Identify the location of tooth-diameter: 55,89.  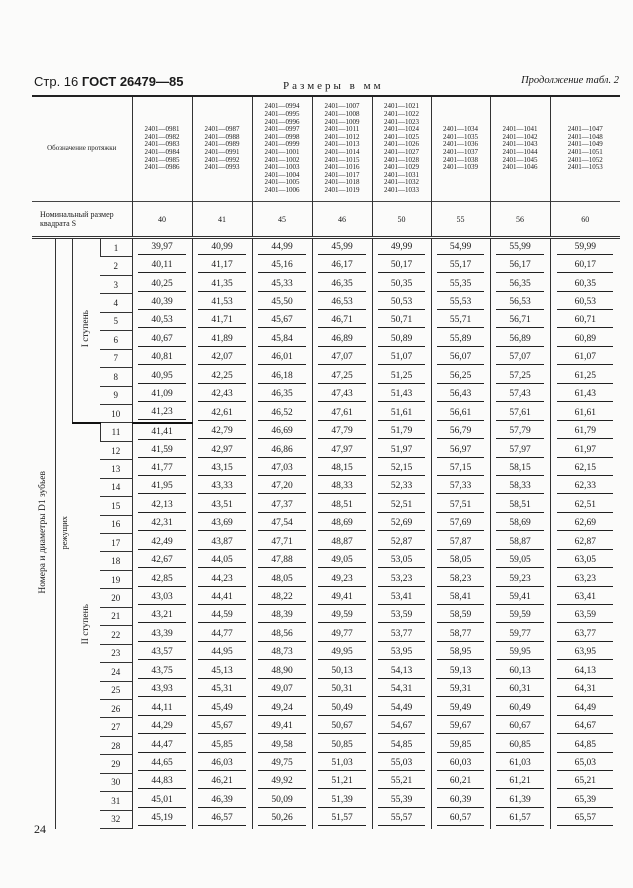
(460, 340).